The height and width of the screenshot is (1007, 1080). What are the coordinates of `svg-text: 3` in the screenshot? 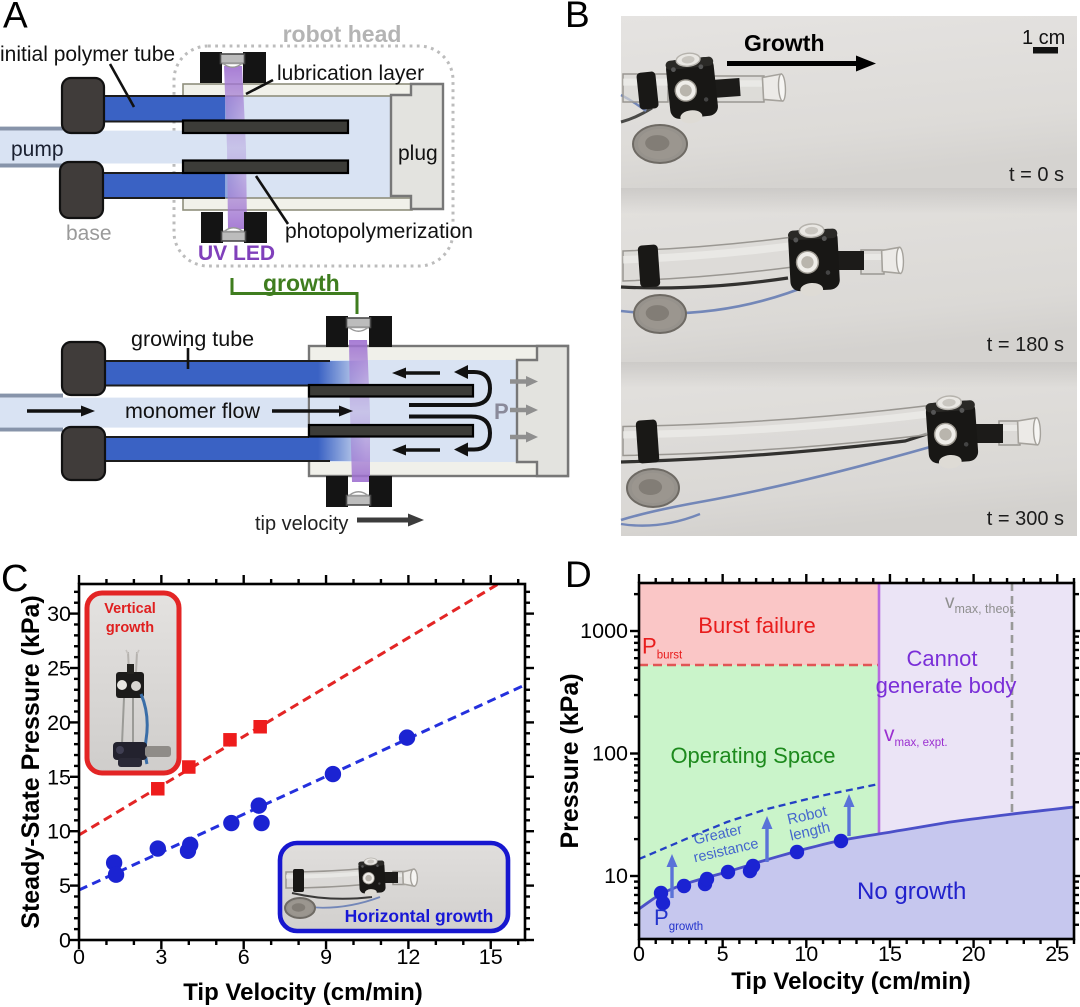 It's located at (161, 957).